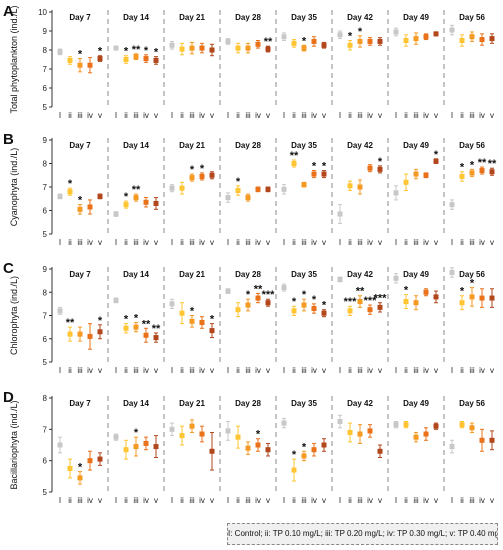 The width and height of the screenshot is (503, 550). I want to click on day-label: Day 14, so click(136, 145).